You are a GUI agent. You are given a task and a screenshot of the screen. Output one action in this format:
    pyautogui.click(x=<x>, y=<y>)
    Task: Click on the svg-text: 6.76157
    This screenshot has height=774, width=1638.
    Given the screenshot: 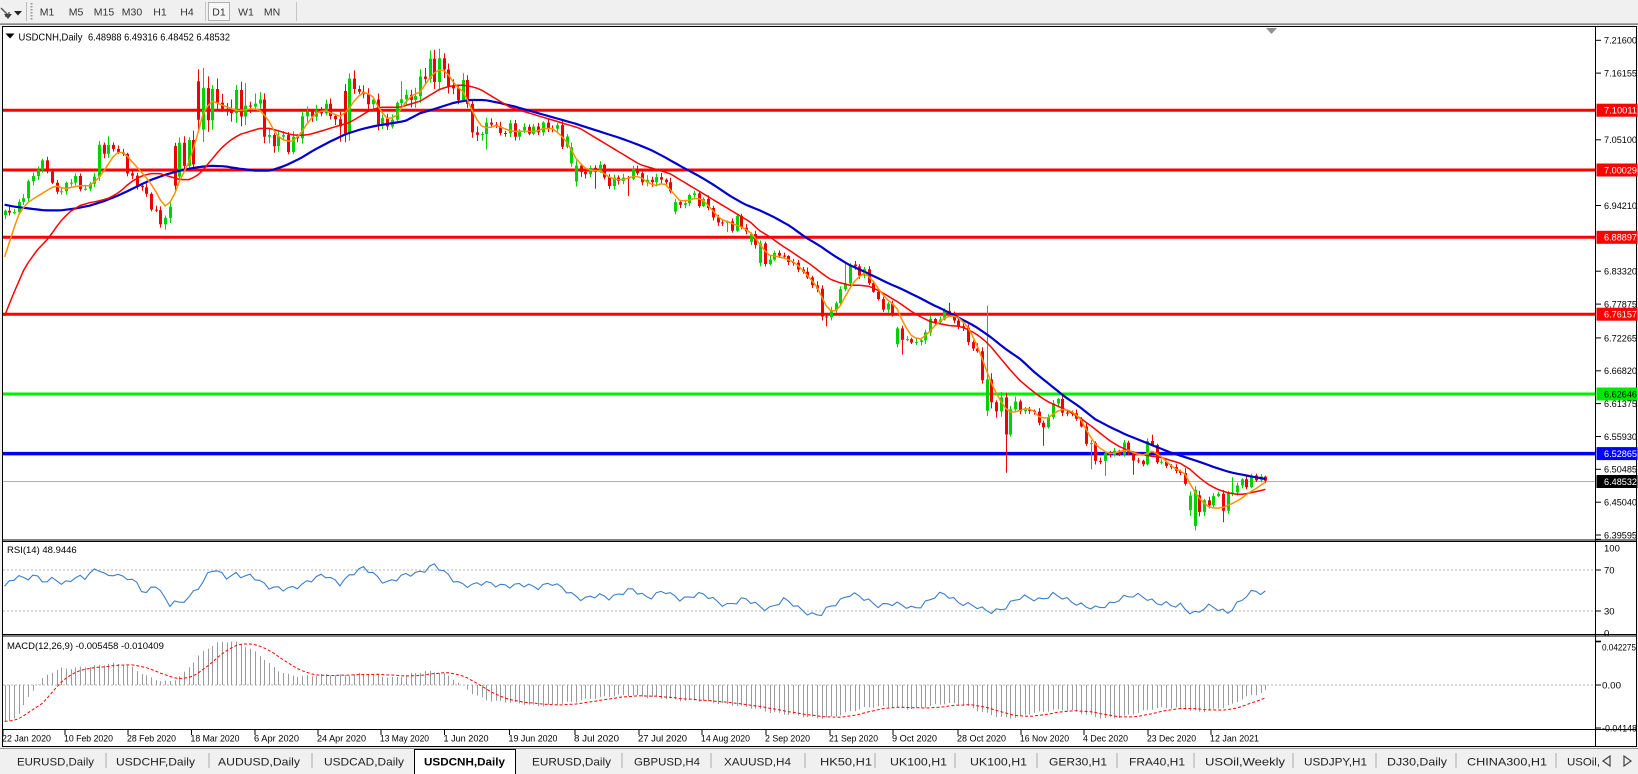 What is the action you would take?
    pyautogui.click(x=1620, y=315)
    